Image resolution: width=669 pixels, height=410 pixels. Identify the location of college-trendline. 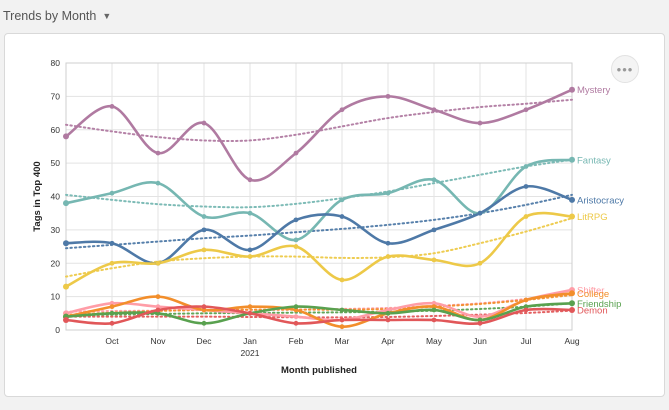
(319, 304).